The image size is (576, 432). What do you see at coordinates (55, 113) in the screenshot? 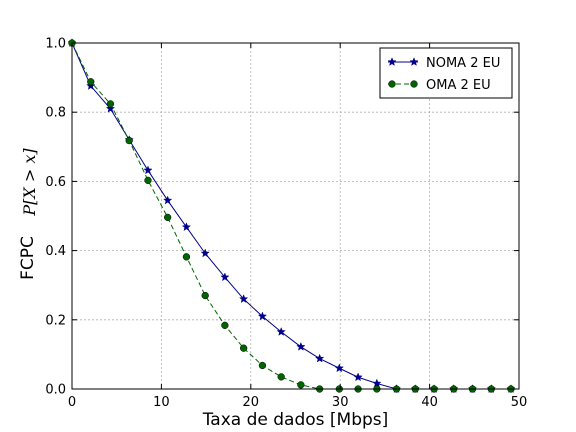
I see `y-tick-label: 0.8` at bounding box center [55, 113].